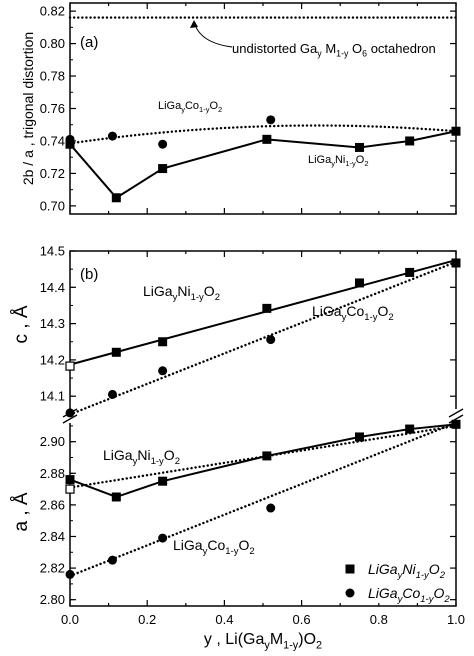  What do you see at coordinates (52, 11) in the screenshot?
I see `panel-a-ytick-label: 0.82` at bounding box center [52, 11].